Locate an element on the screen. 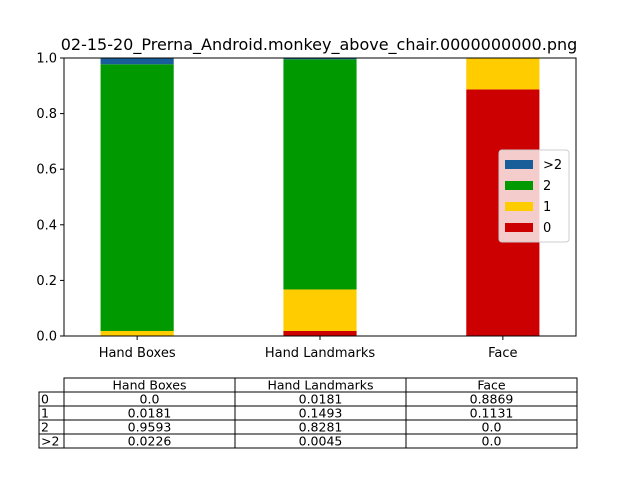 The width and height of the screenshot is (640, 480). table-col-header-label: Hand Landmarks is located at coordinates (320, 385).